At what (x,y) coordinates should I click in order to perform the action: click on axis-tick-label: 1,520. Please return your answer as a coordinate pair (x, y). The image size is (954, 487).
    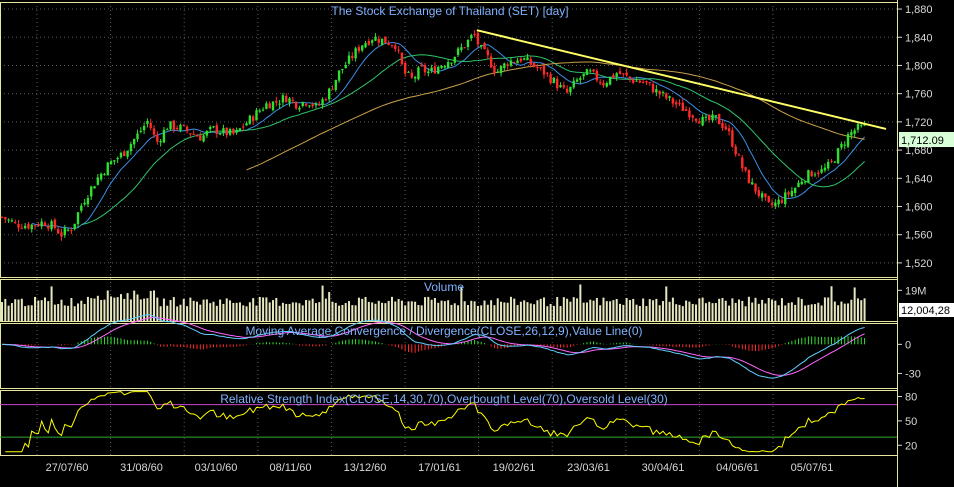
    Looking at the image, I should click on (919, 264).